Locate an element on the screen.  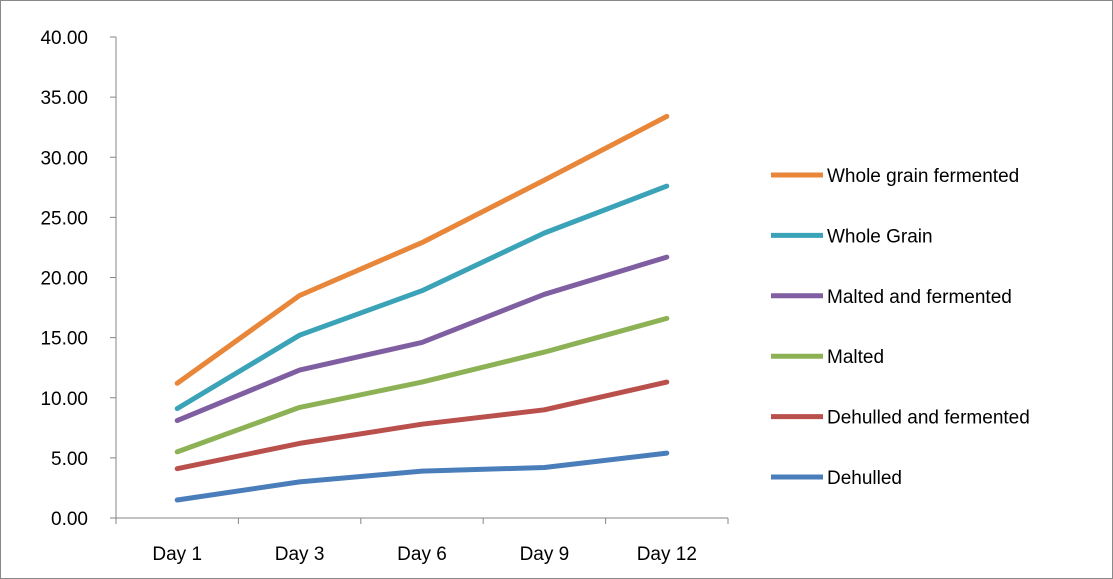
x-tick-label: Day 12 is located at coordinates (667, 554).